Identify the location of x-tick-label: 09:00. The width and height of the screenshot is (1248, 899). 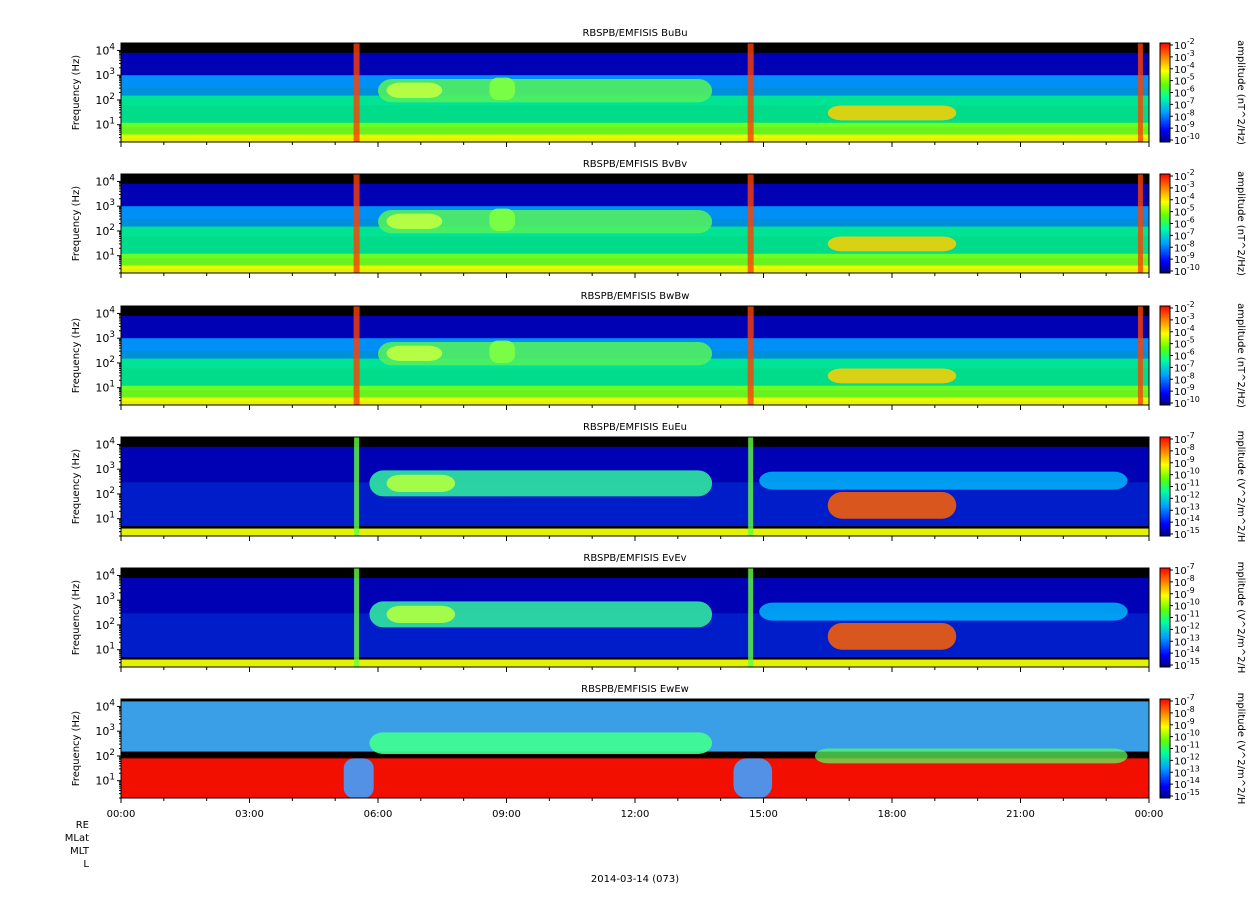
(506, 814).